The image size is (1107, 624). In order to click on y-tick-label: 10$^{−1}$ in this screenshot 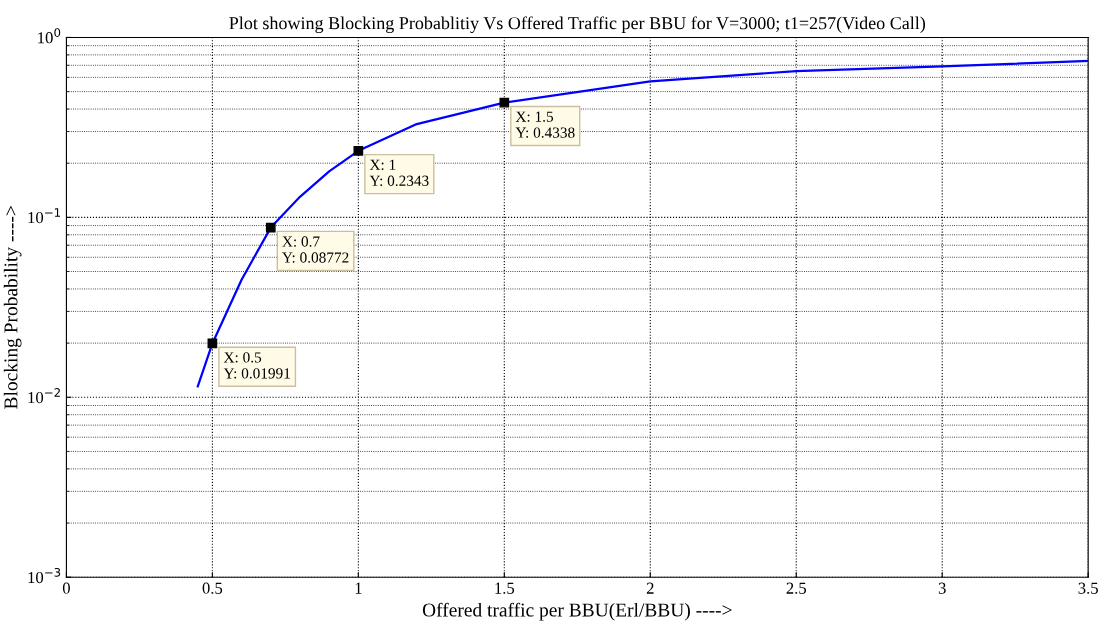, I will do `click(44, 216)`.